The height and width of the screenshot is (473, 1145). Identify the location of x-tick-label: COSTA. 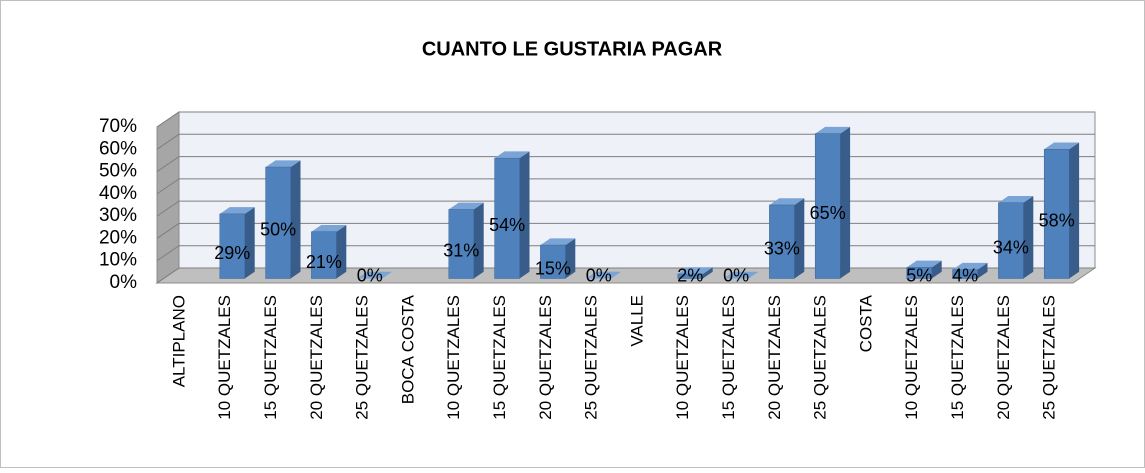
(865, 323).